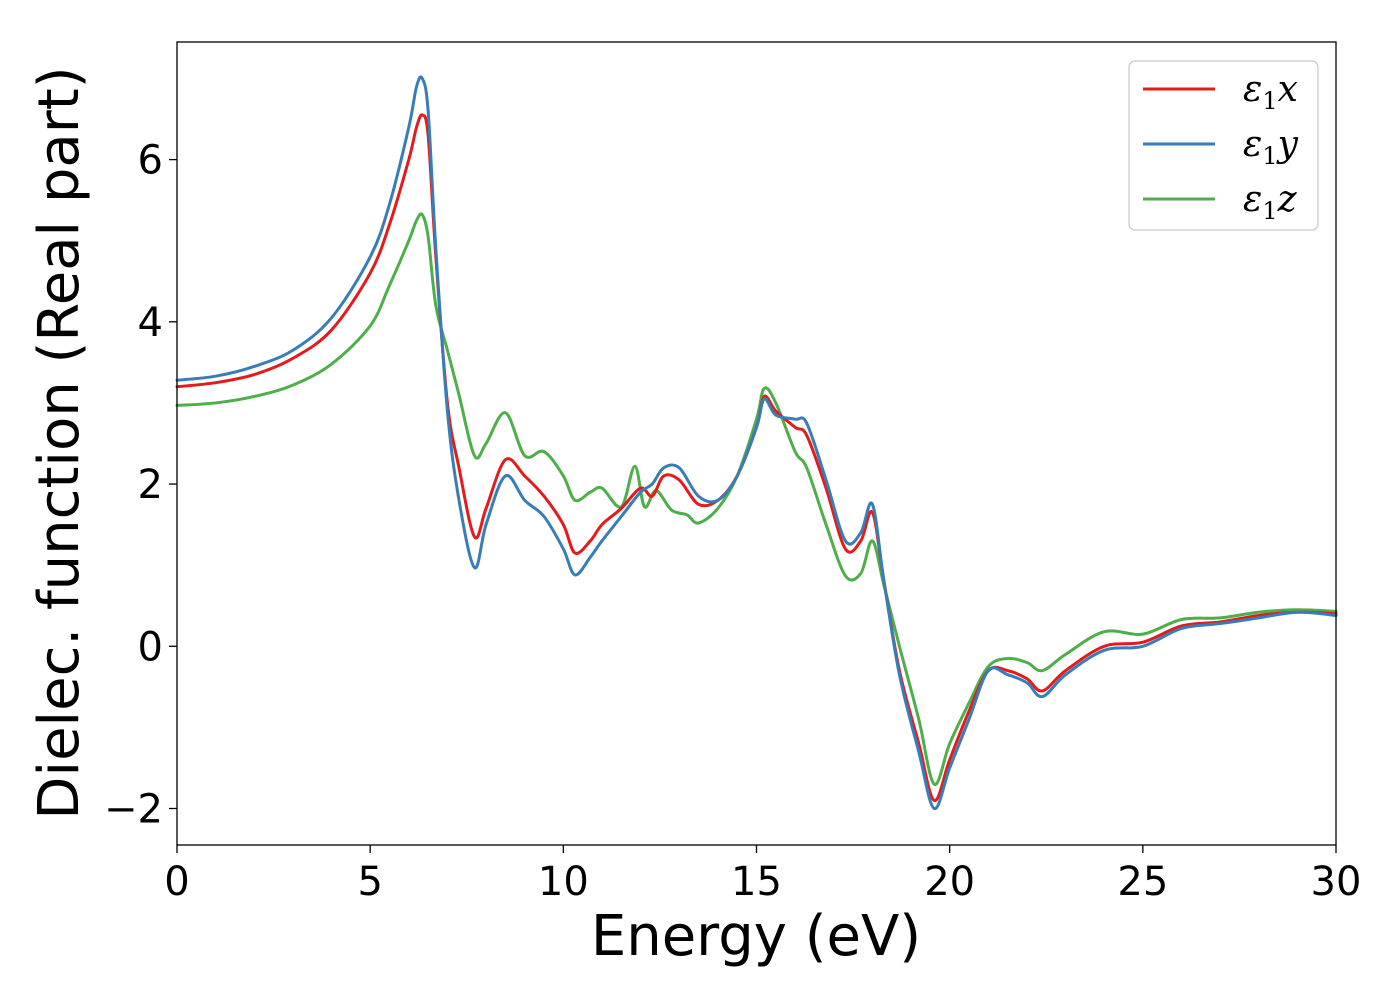 The height and width of the screenshot is (1000, 1400). Describe the element at coordinates (150, 485) in the screenshot. I see `y-tick-label: 2` at that location.